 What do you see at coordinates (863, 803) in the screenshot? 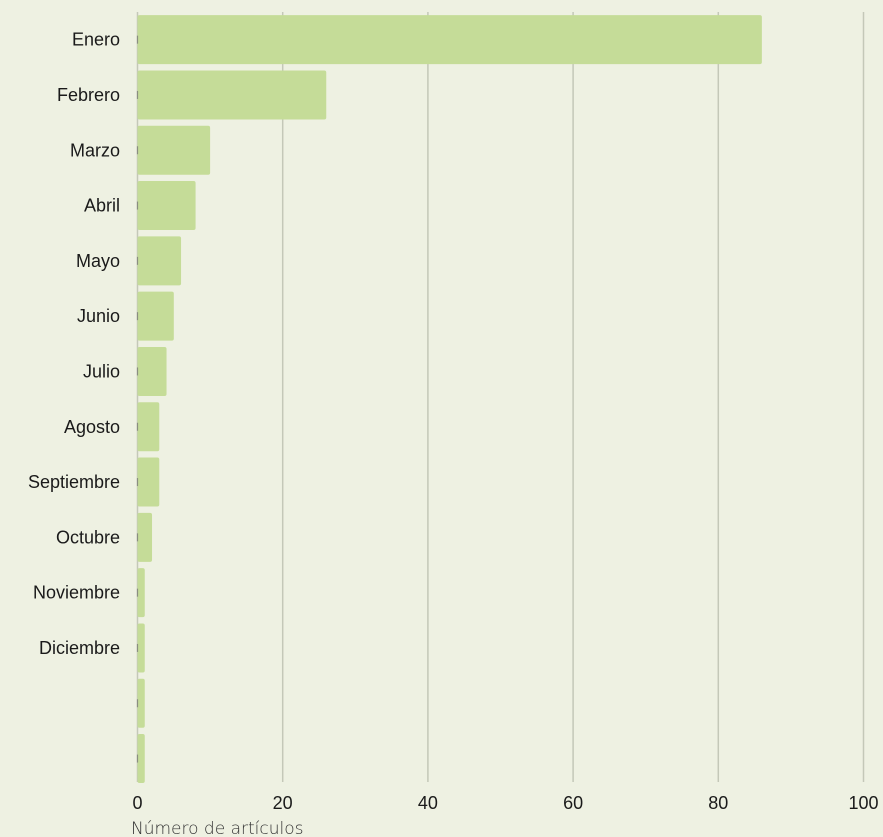
I see `x-tick-label: 100` at bounding box center [863, 803].